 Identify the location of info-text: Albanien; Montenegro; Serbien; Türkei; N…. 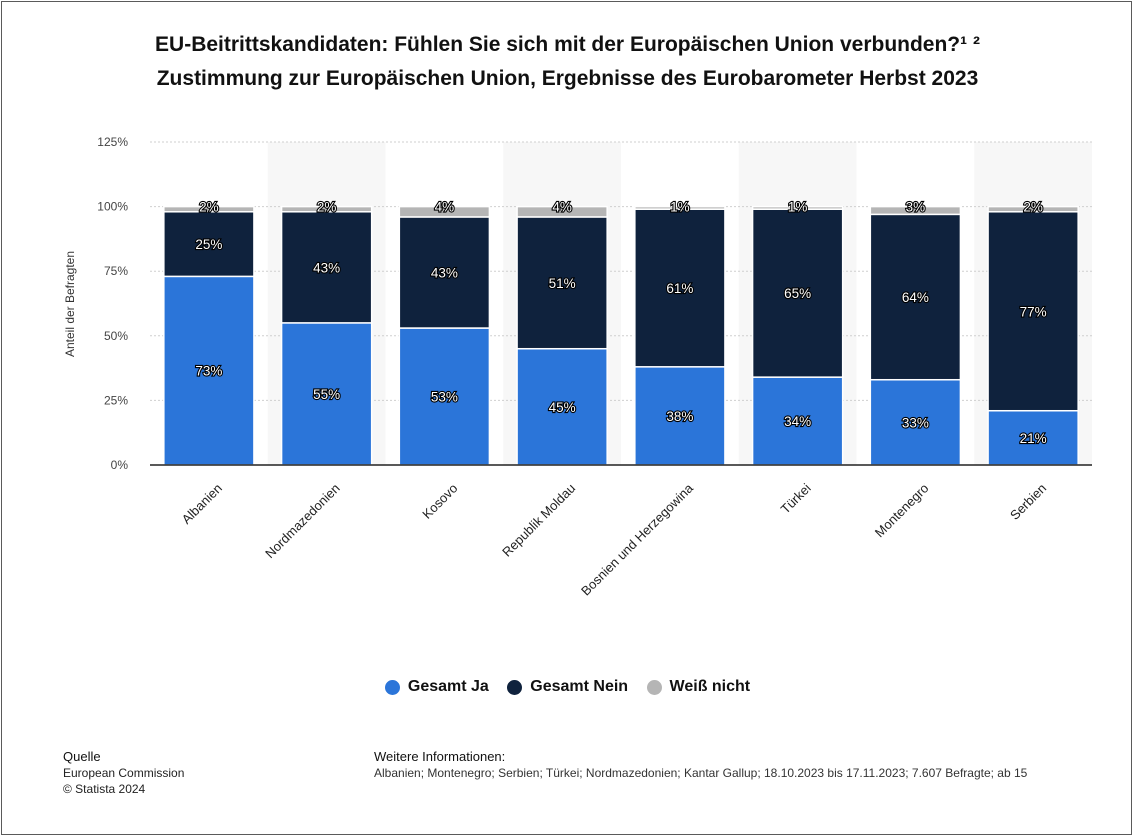
(701, 773).